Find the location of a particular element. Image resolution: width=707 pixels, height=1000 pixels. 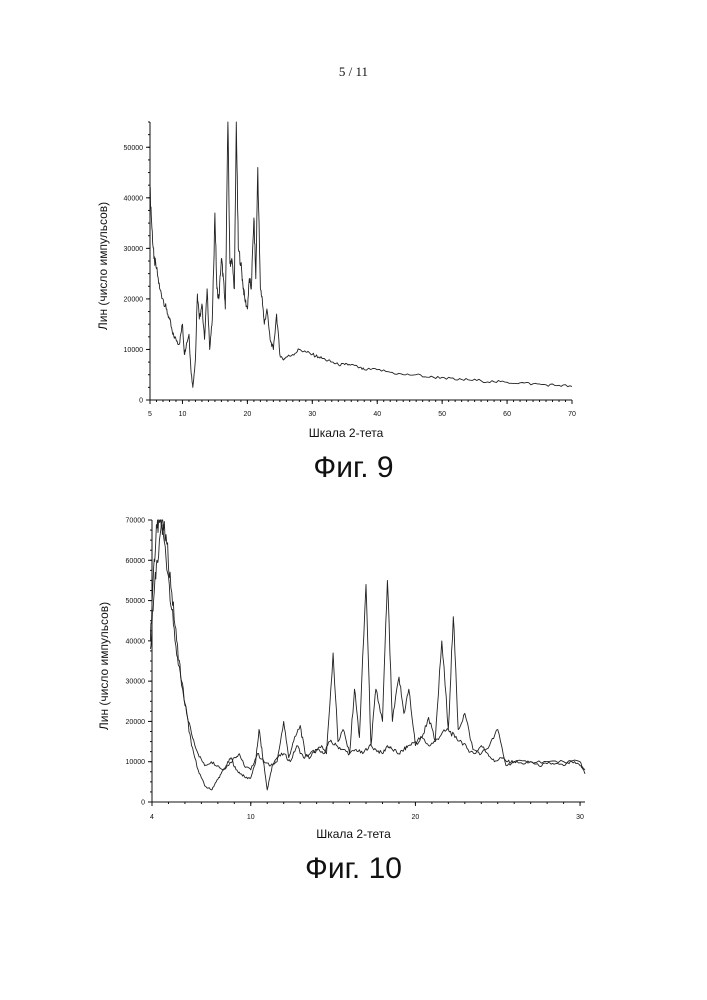

figure-10-caption: Фиг. 10 is located at coordinates (353, 869).